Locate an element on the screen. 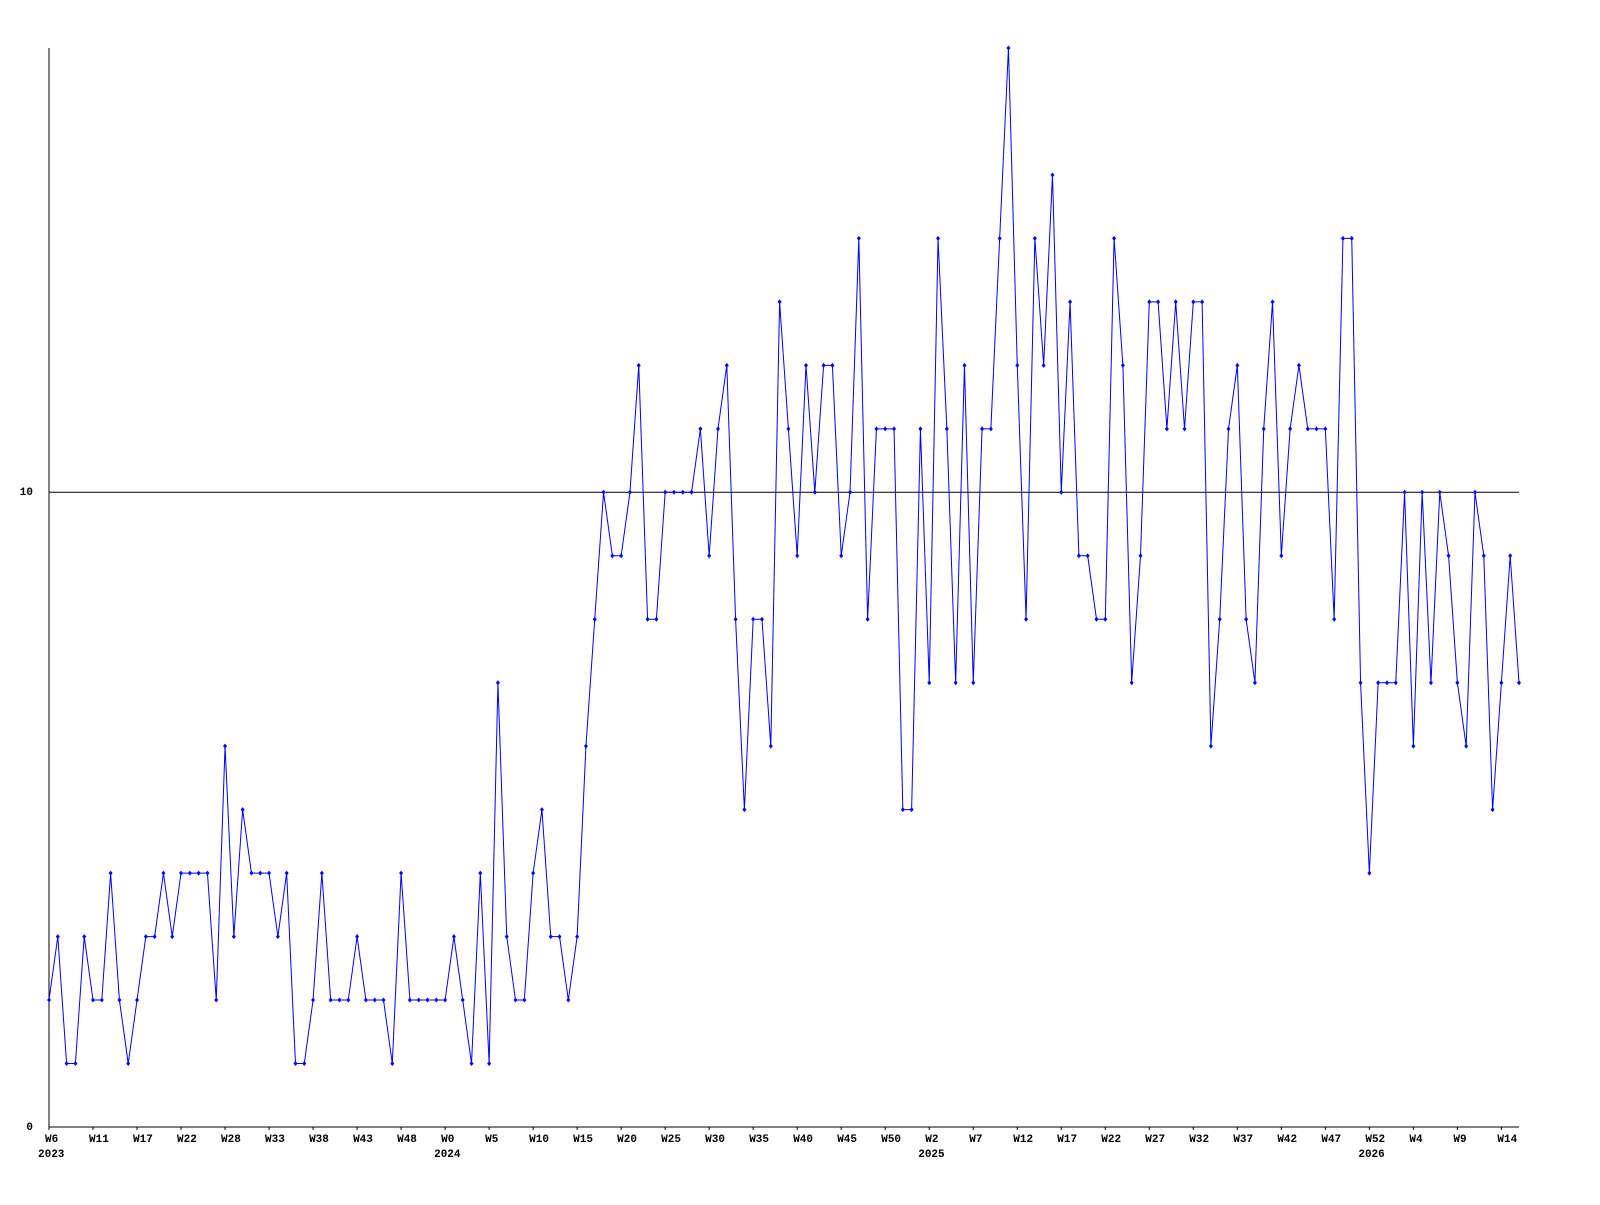 Image resolution: width=1600 pixels, height=1205 pixels. x-tick-label: W48 is located at coordinates (407, 1140).